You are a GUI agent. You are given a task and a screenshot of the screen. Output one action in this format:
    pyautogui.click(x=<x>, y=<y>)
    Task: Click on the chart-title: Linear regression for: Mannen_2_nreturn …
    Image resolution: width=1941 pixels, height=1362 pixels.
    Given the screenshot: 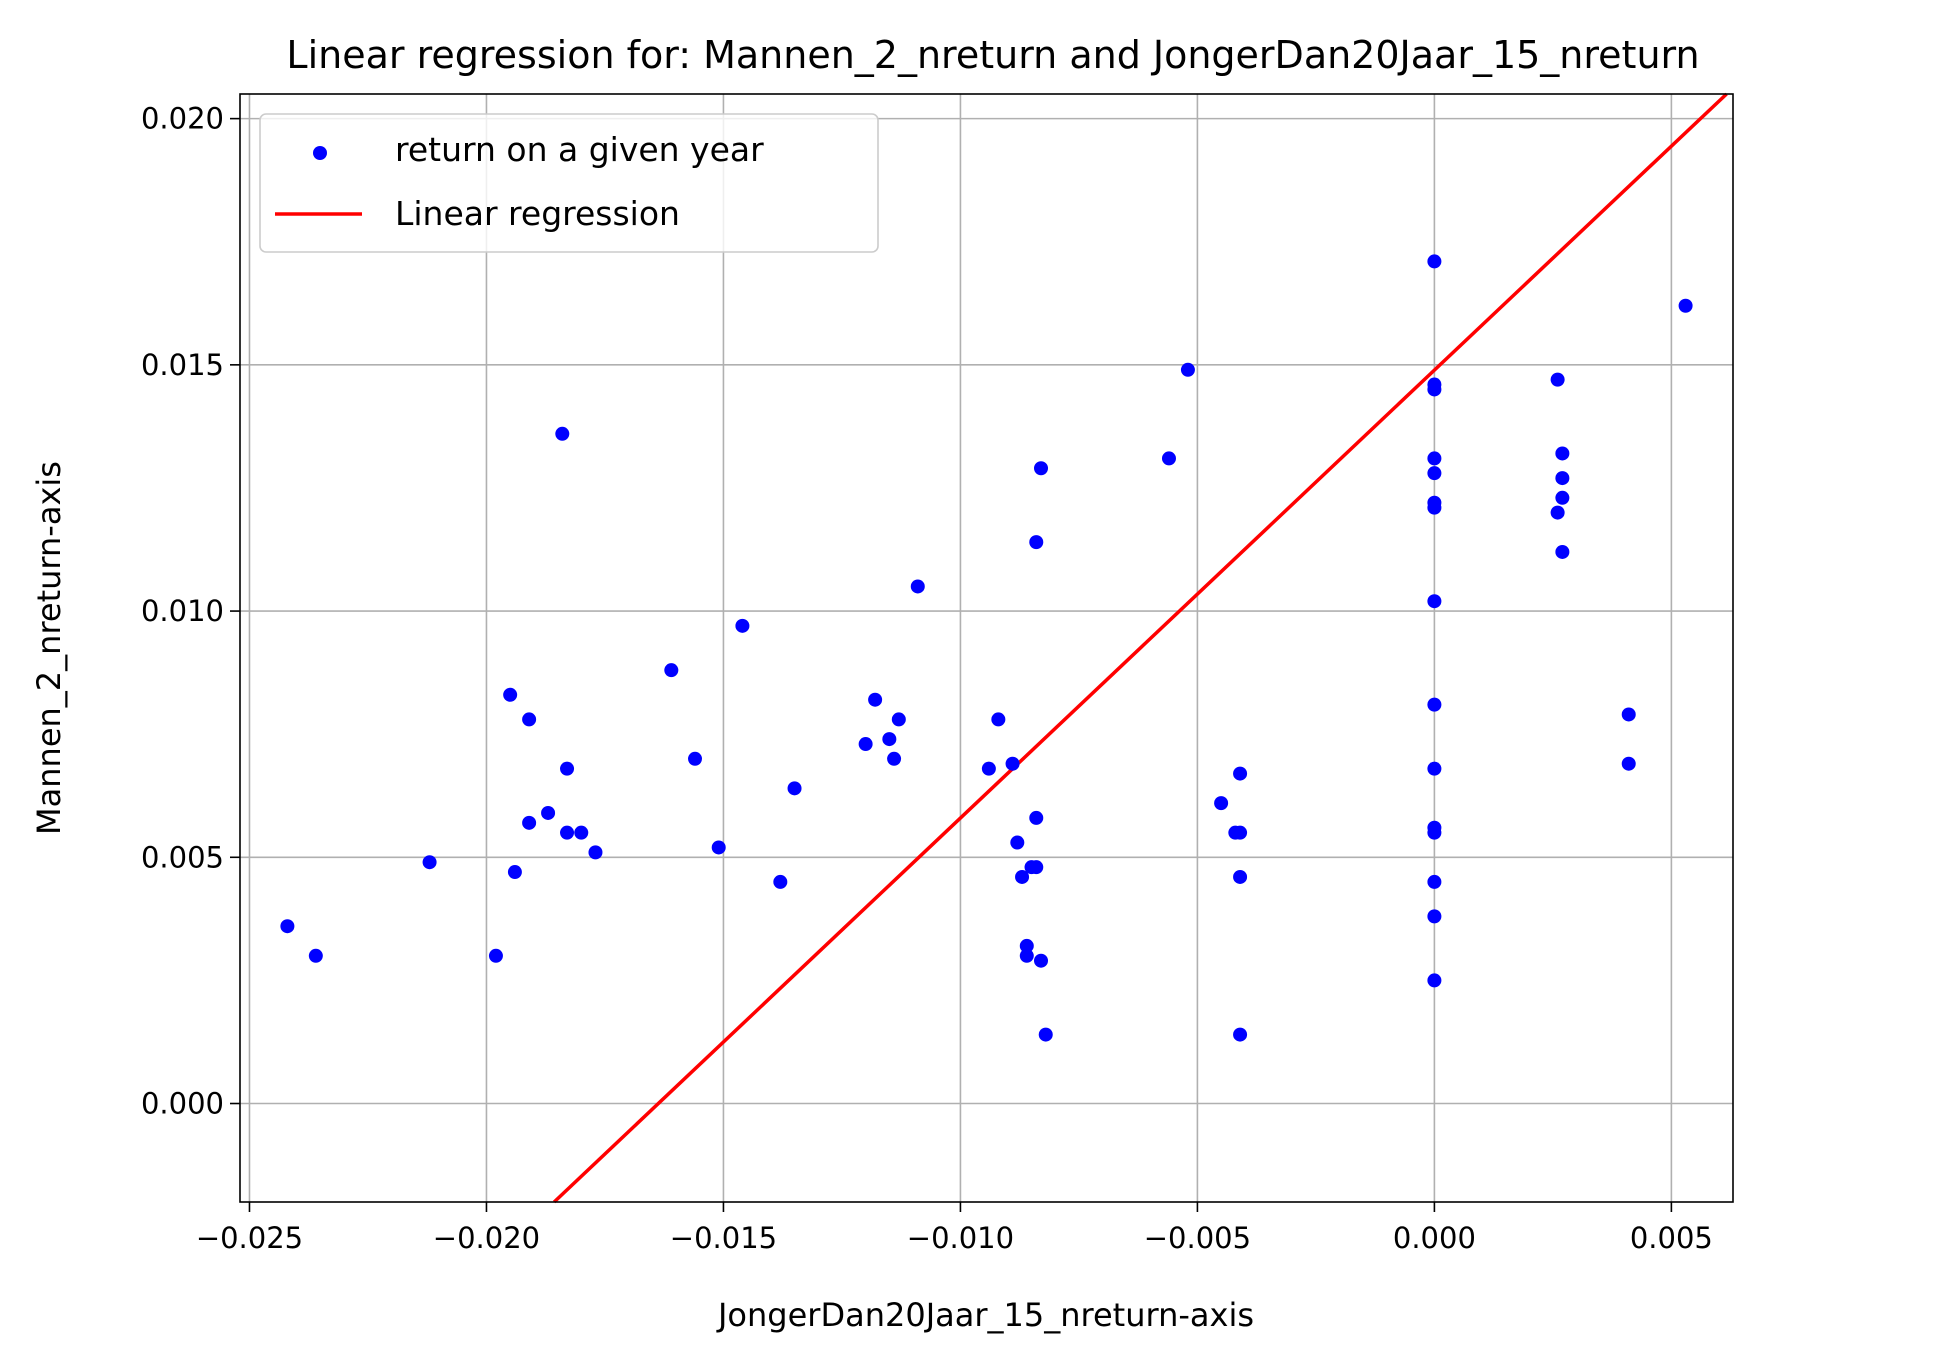 What is the action you would take?
    pyautogui.click(x=992, y=55)
    